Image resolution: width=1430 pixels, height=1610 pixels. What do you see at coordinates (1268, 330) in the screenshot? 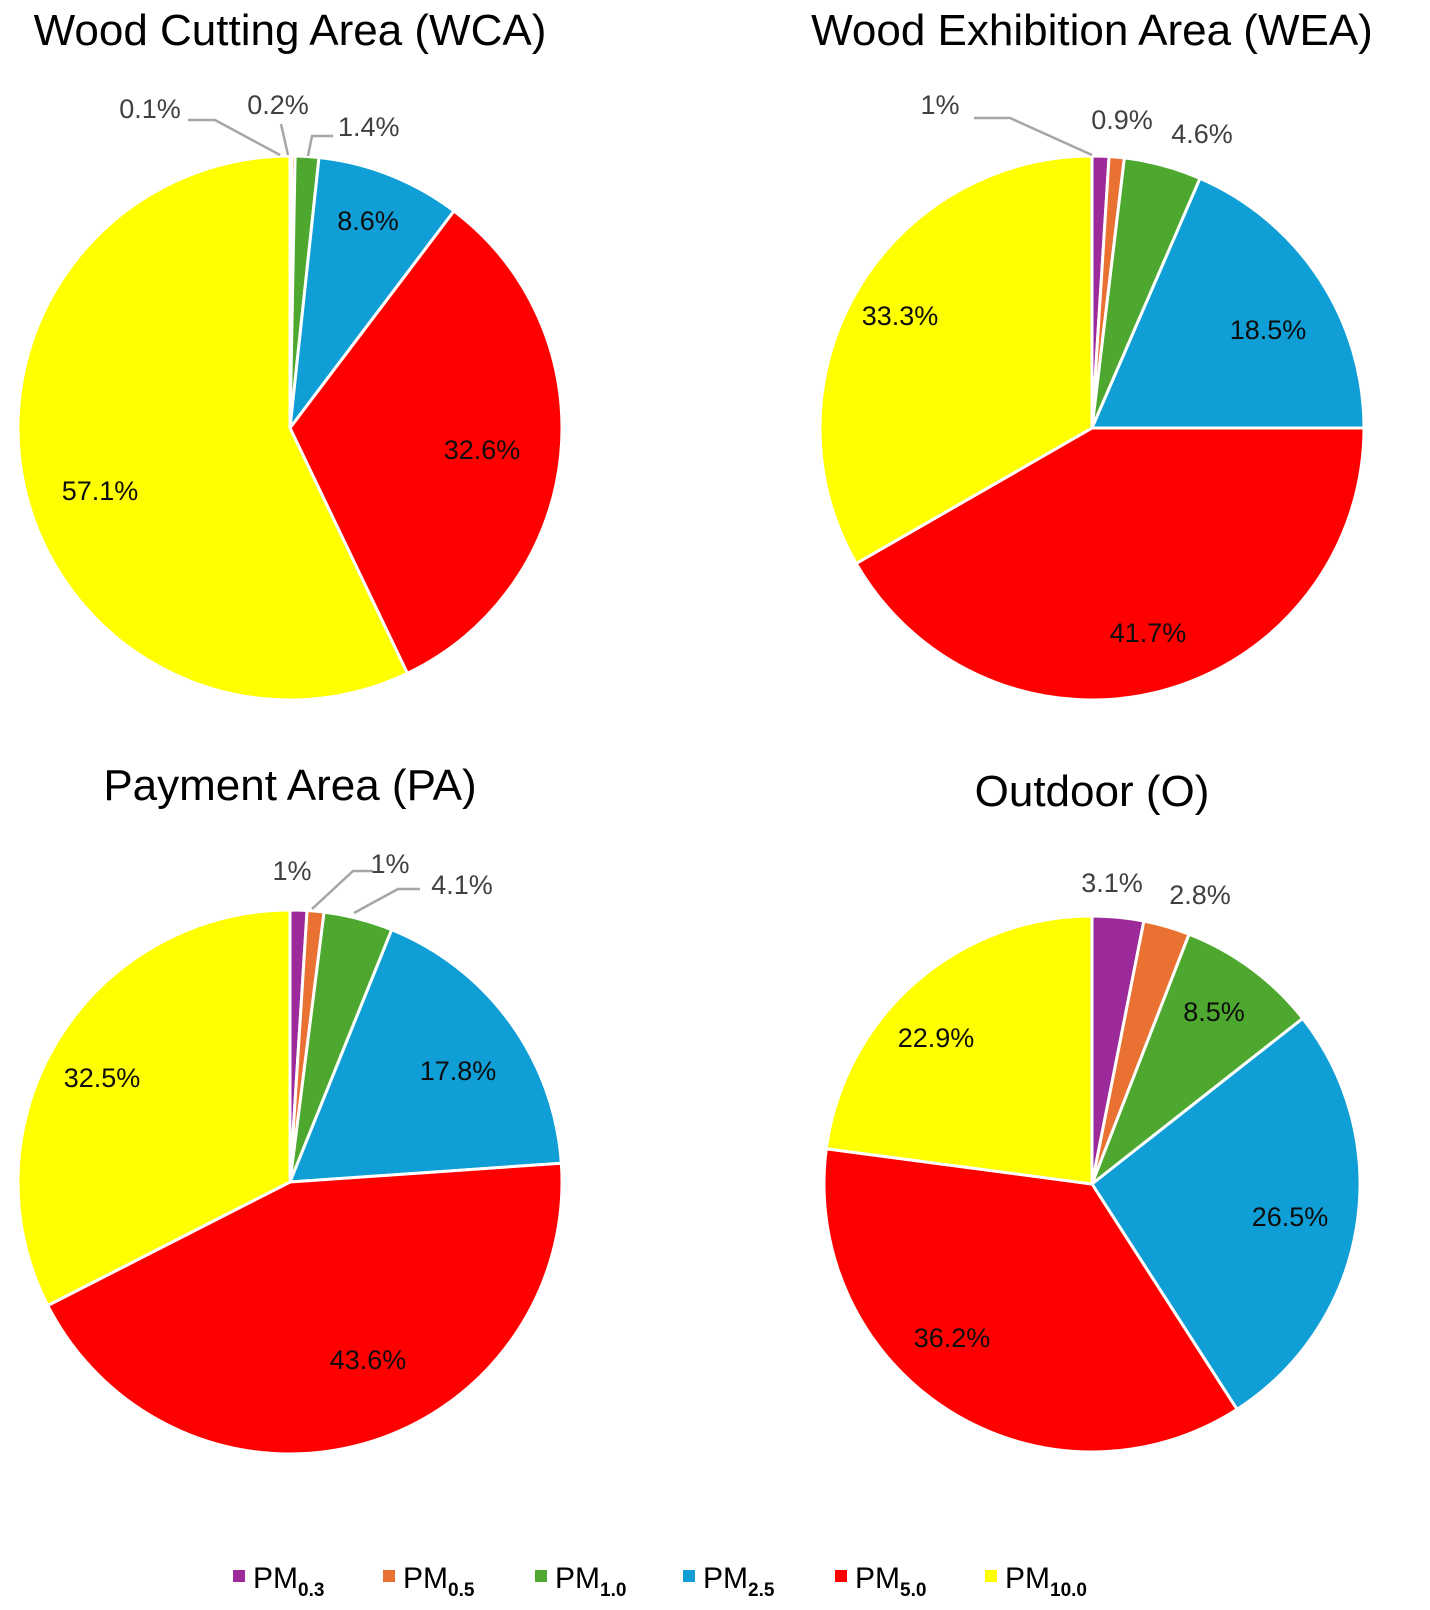
I see `data-label: 18.5%` at bounding box center [1268, 330].